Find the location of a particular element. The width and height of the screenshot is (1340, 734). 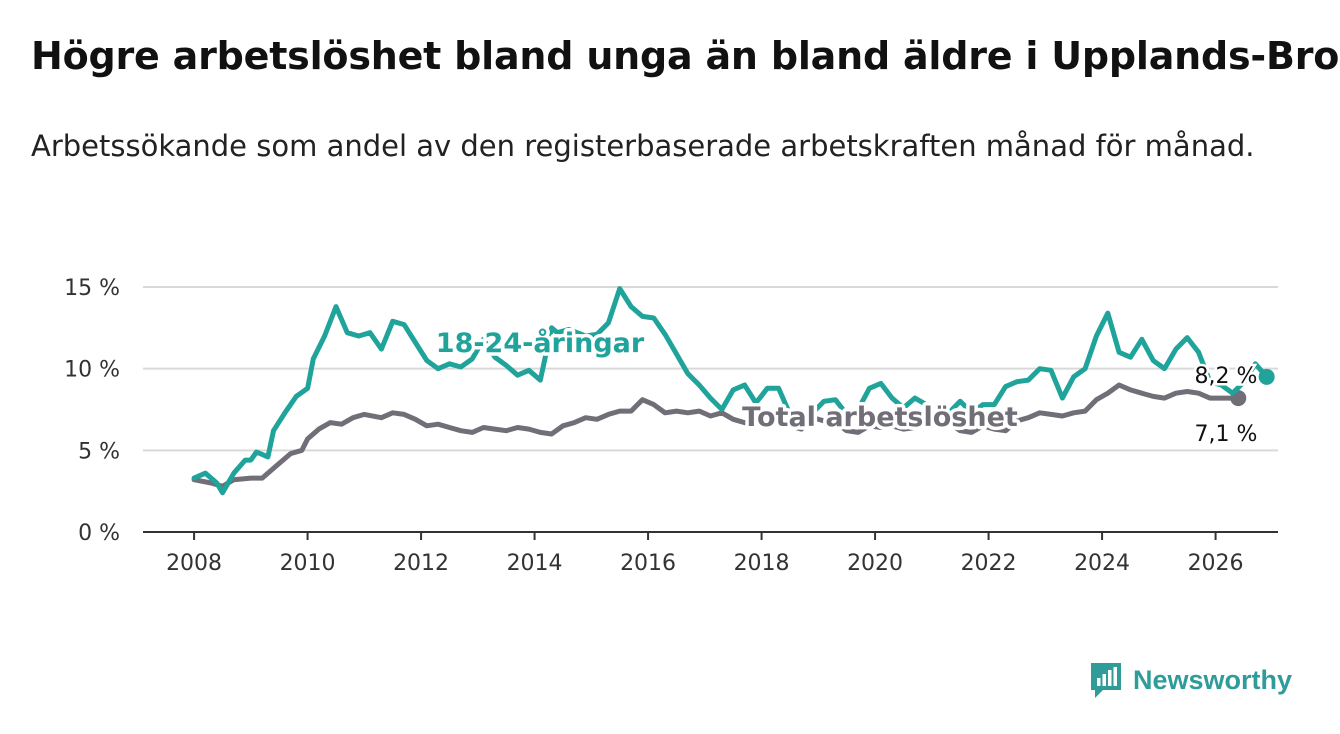

series-line-total is located at coordinates (716, 435).